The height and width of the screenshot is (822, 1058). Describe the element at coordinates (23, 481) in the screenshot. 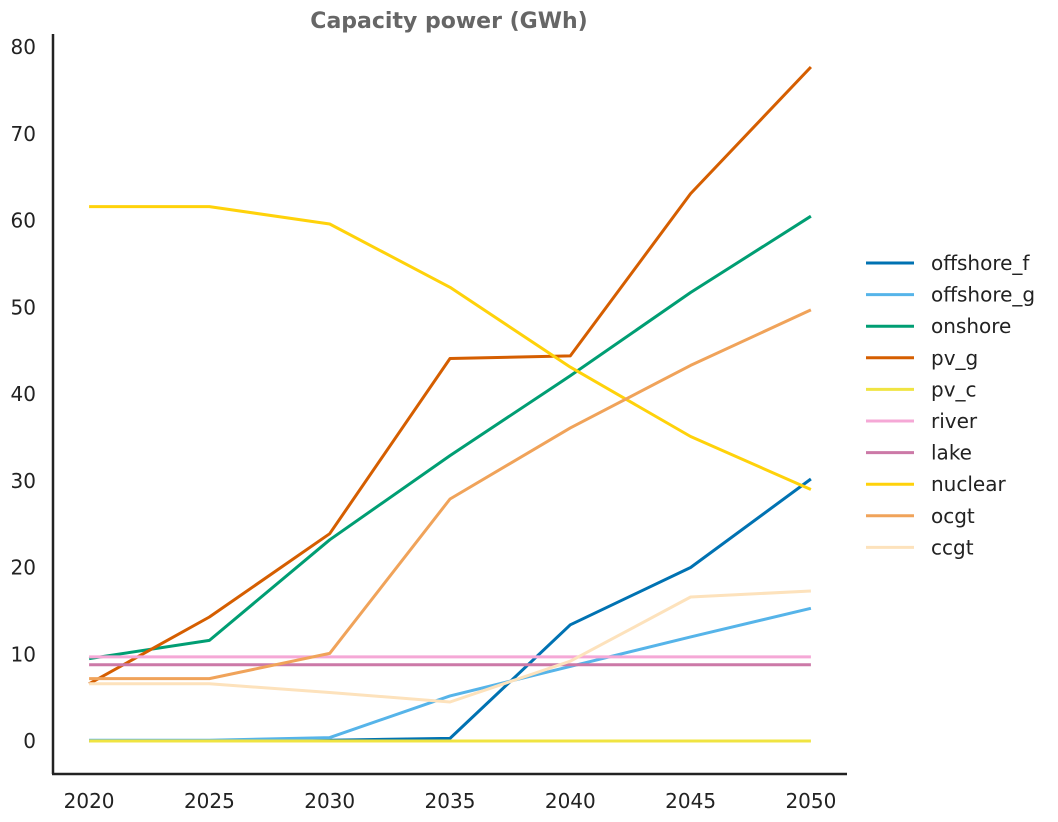

I see `y-tick-label: 30` at that location.